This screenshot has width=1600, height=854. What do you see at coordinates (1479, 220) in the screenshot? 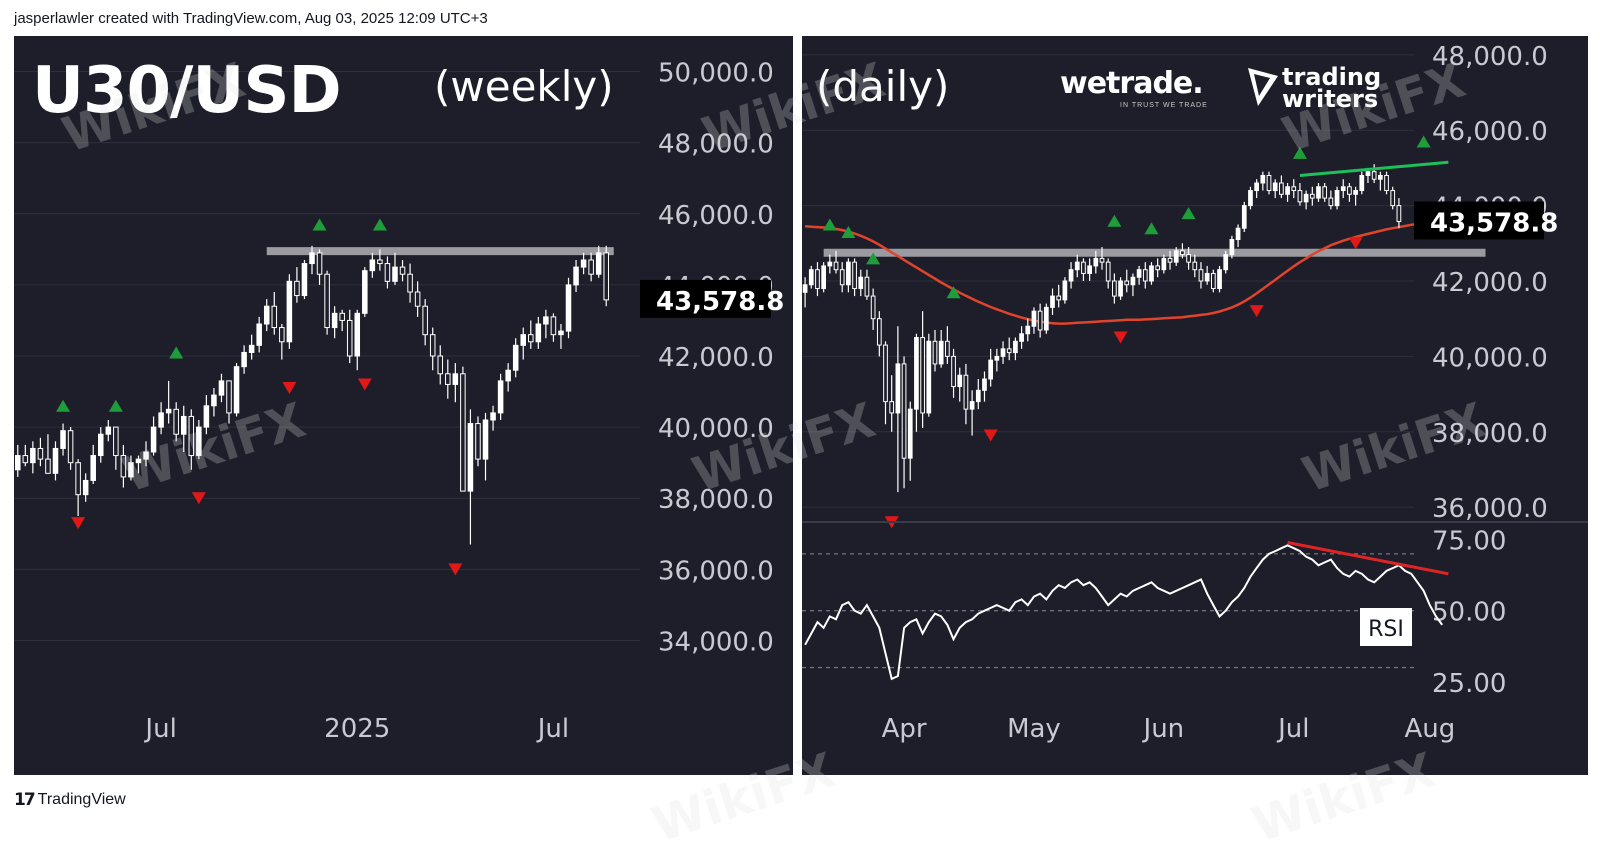
I see `daily-last-price-box` at bounding box center [1479, 220].